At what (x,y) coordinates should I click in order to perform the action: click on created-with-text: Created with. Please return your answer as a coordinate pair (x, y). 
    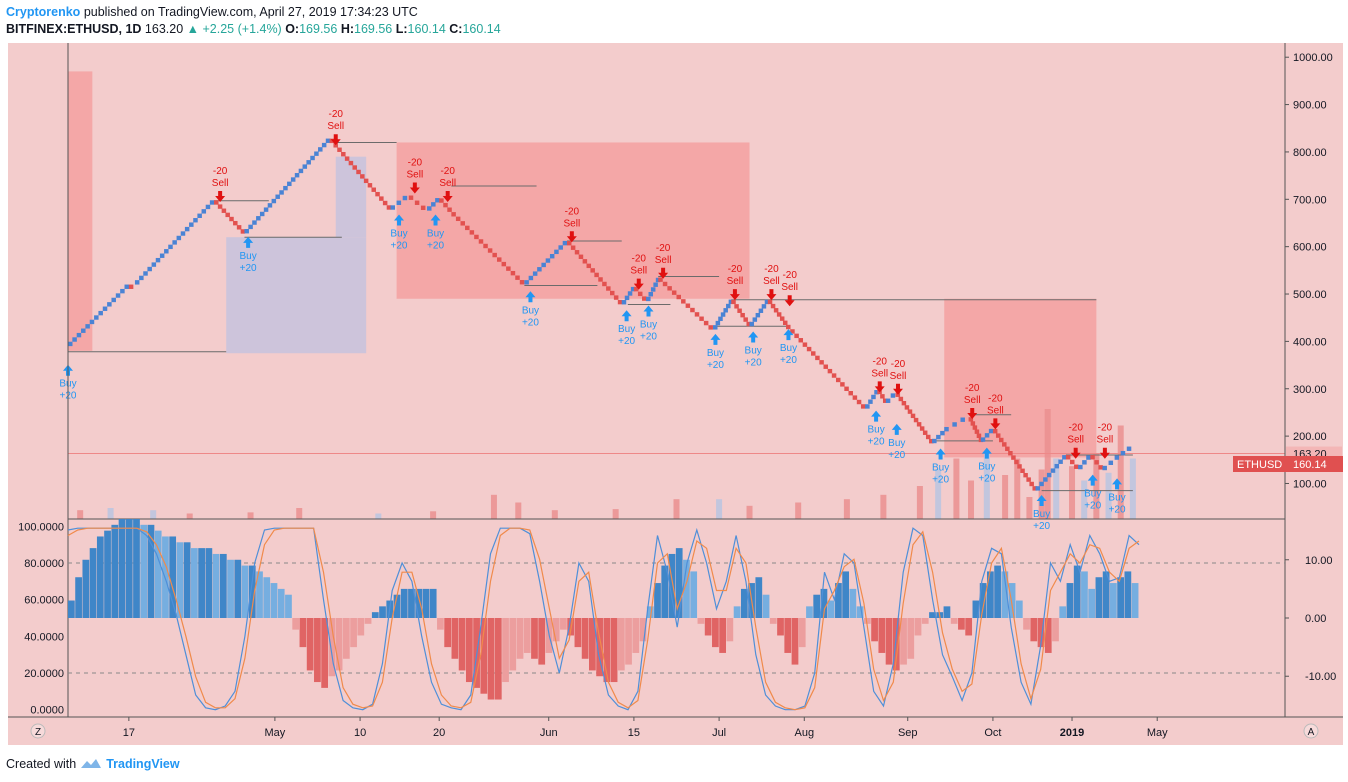
    Looking at the image, I should click on (41, 764).